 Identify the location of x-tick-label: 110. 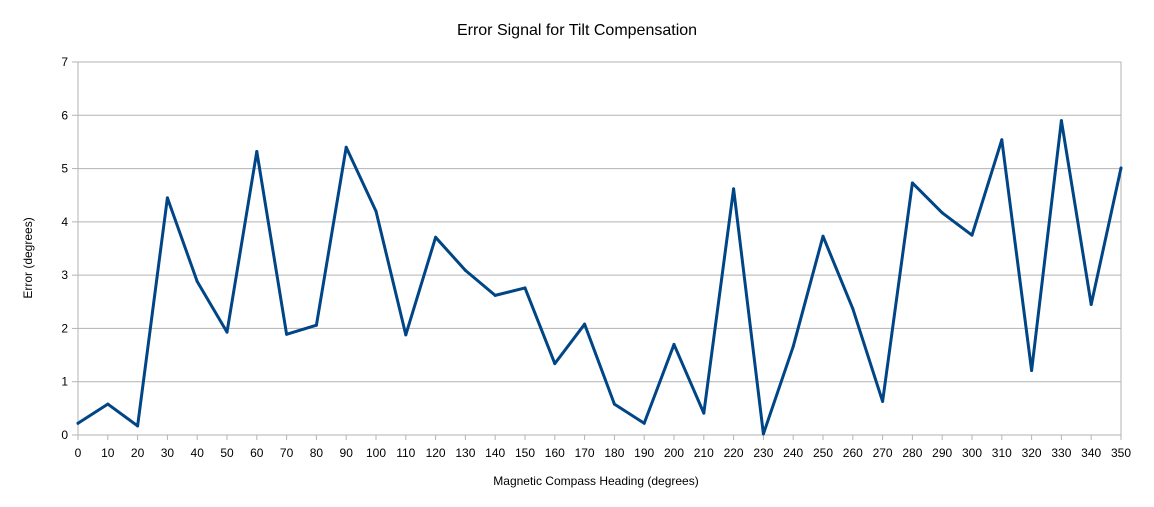
(405, 453).